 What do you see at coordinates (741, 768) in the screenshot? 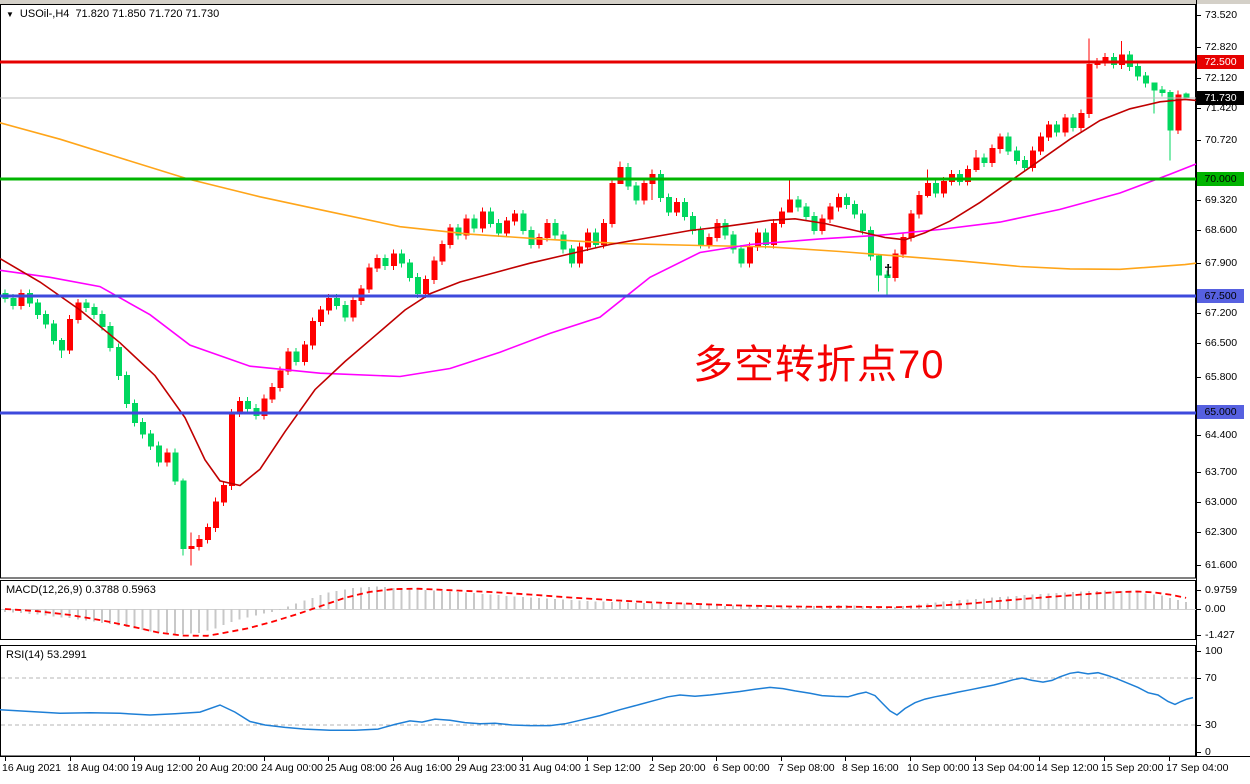
I see `time-axis-label: 6 Sep 00:00` at bounding box center [741, 768].